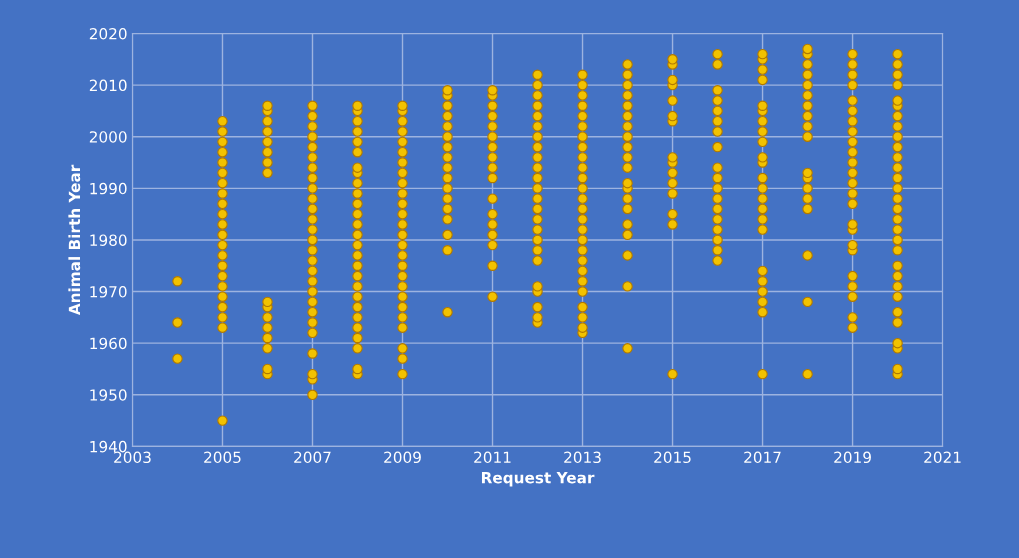 The image size is (1019, 558). I want to click on x-tick-label: 2009, so click(402, 457).